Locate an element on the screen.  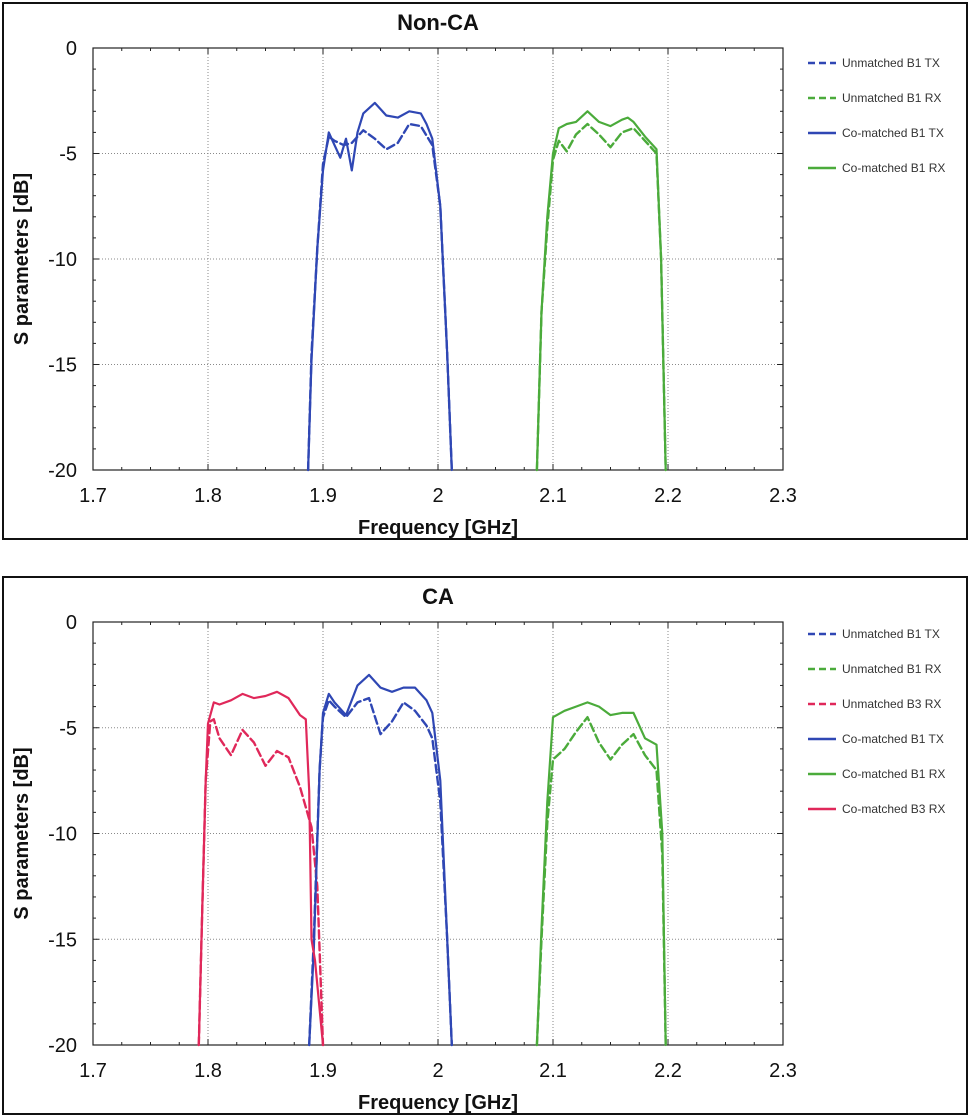
legend-label: Unmatched B3 RX is located at coordinates (891, 704).